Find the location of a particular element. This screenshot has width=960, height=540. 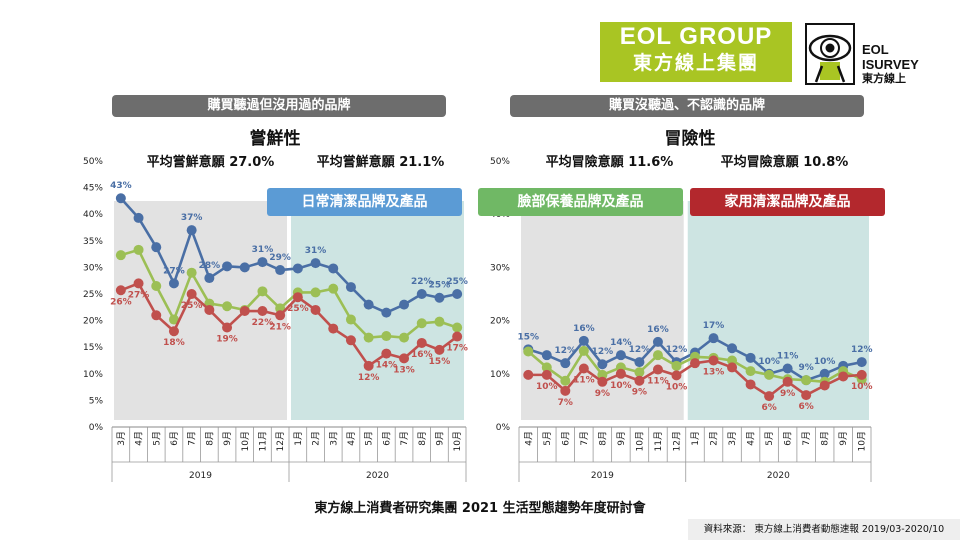

x-tick-label: 11月 is located at coordinates (658, 441).